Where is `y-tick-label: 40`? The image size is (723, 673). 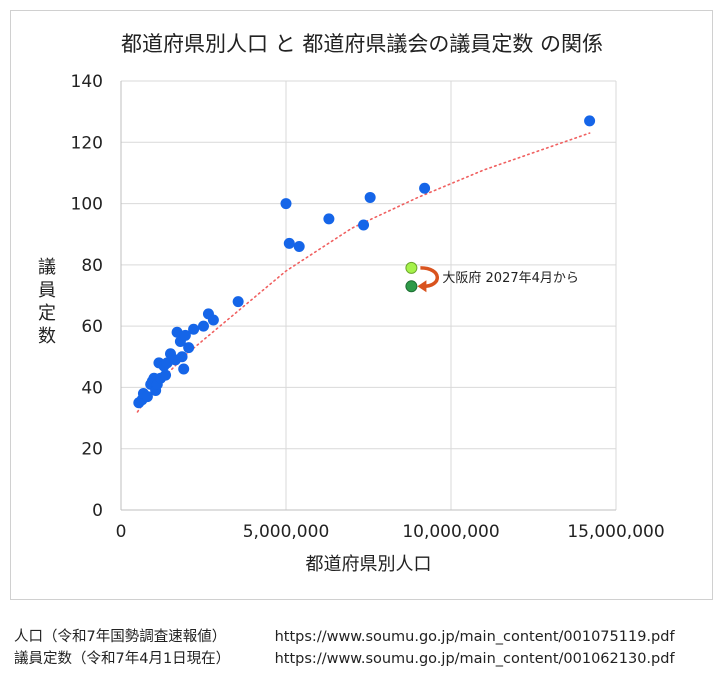
y-tick-label: 40 is located at coordinates (92, 388).